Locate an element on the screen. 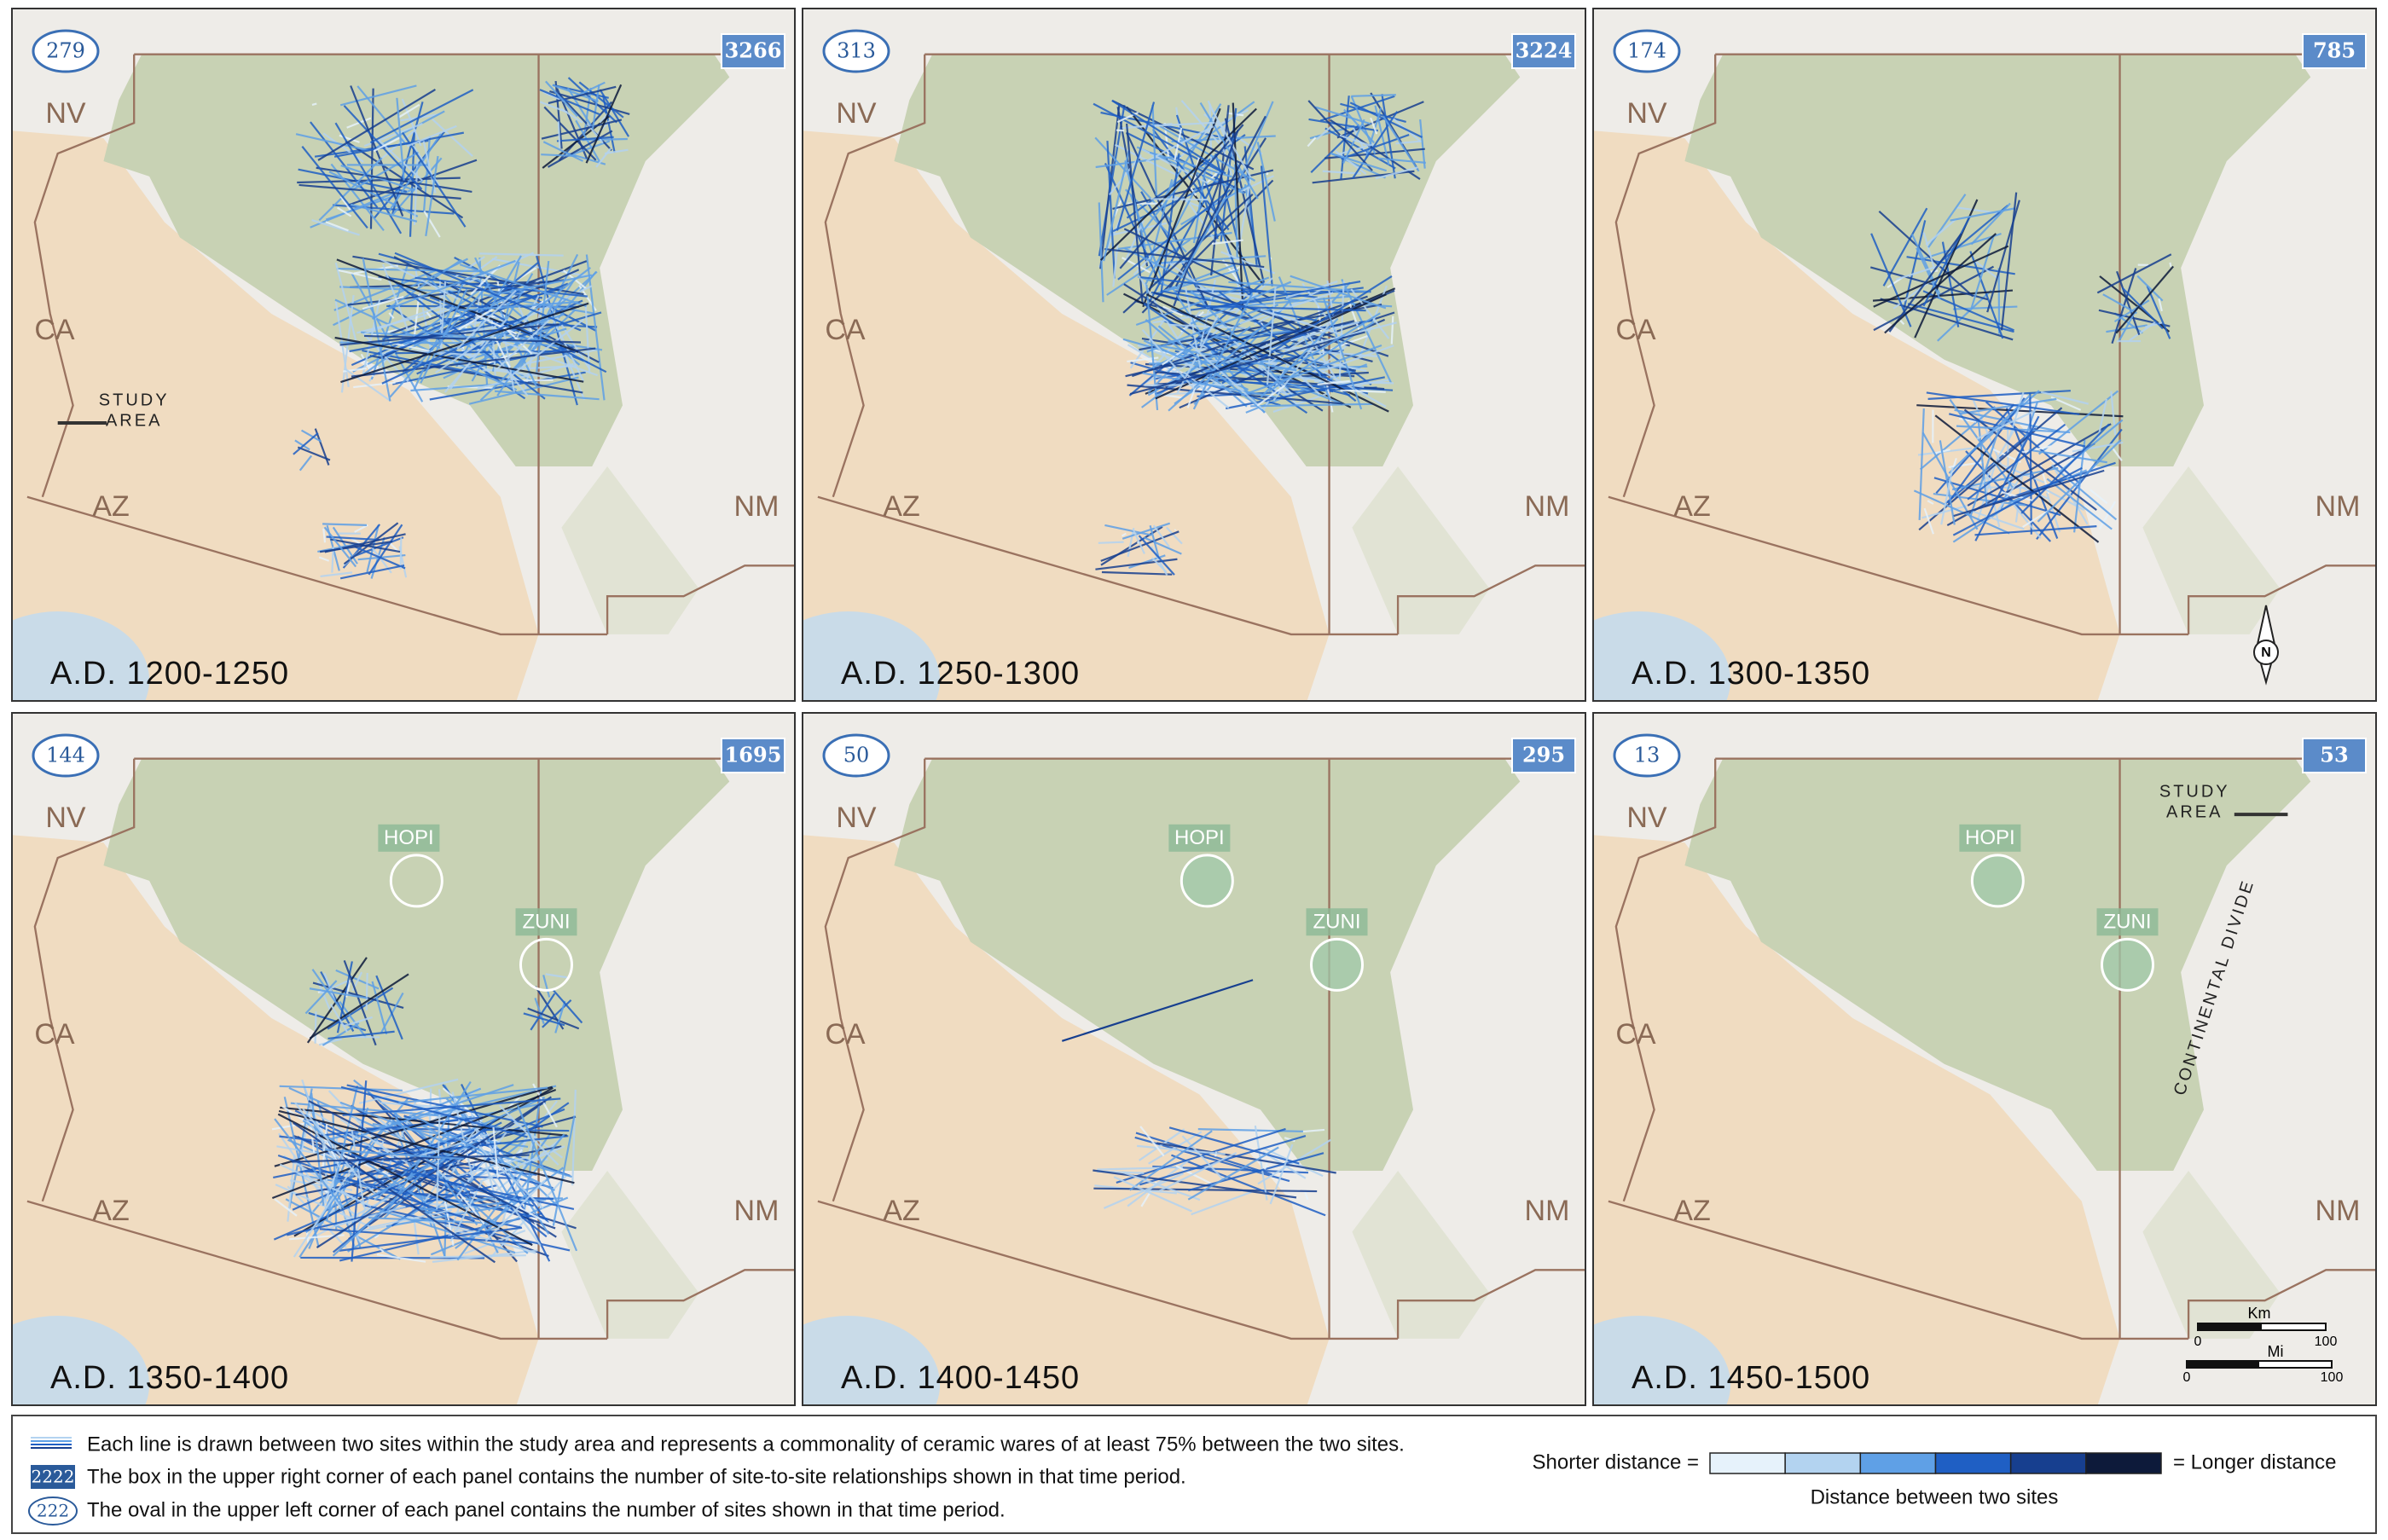 Image resolution: width=2388 pixels, height=1540 pixels. state-label: NM is located at coordinates (2338, 506).